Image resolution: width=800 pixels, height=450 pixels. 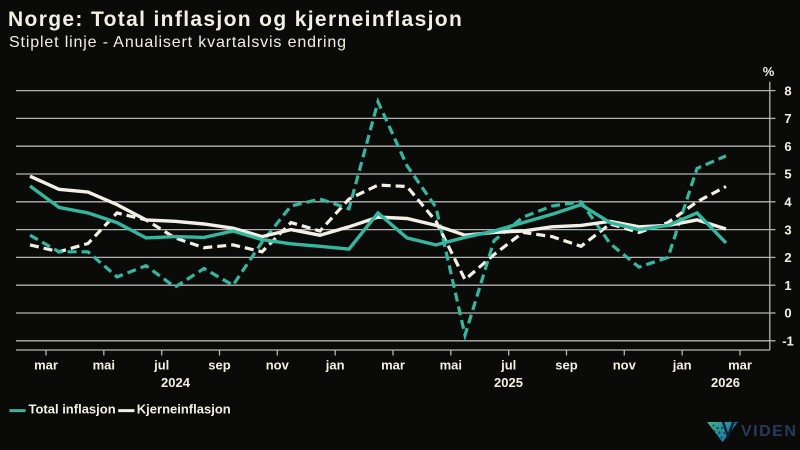 What do you see at coordinates (787, 285) in the screenshot?
I see `svg-text: 1` at bounding box center [787, 285].